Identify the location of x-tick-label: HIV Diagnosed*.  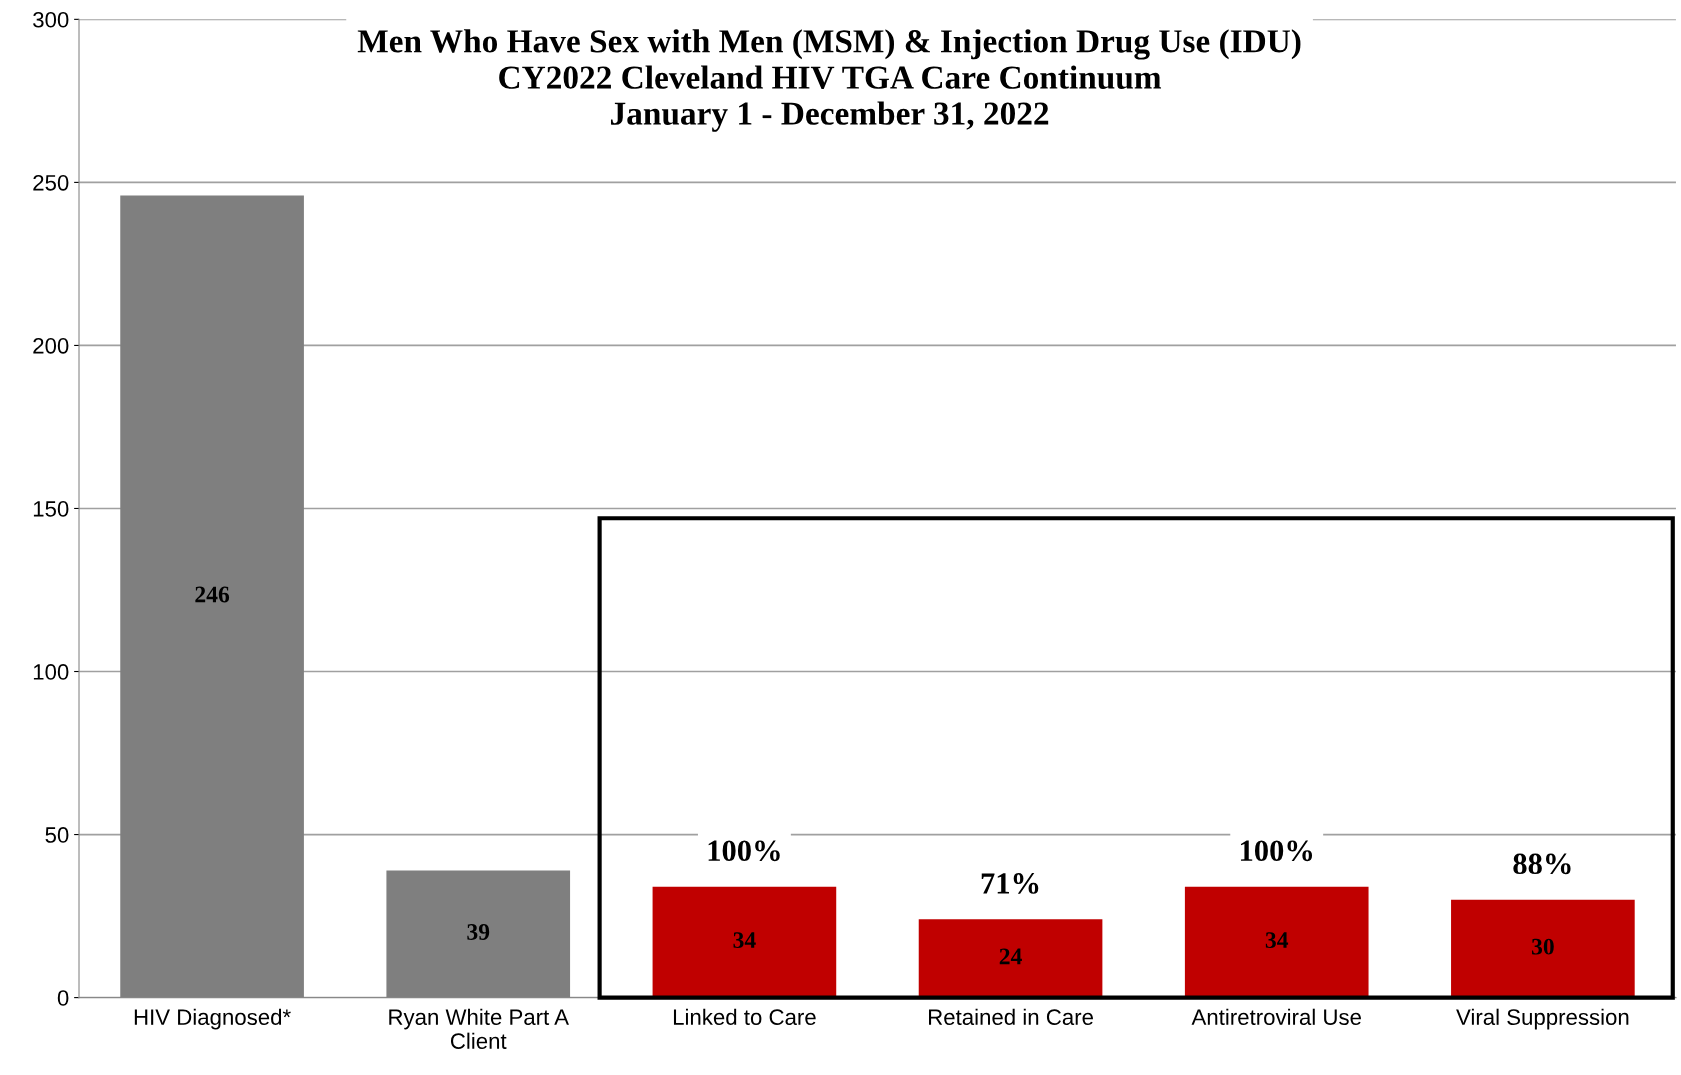
(212, 1019).